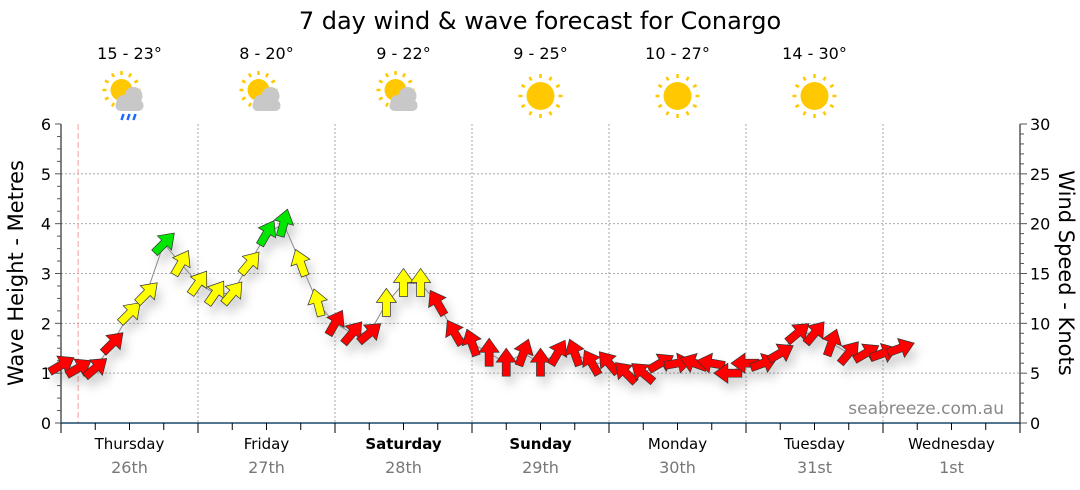 Image resolution: width=1080 pixels, height=490 pixels. What do you see at coordinates (926, 409) in the screenshot?
I see `watermark: seabreeze.com.au` at bounding box center [926, 409].